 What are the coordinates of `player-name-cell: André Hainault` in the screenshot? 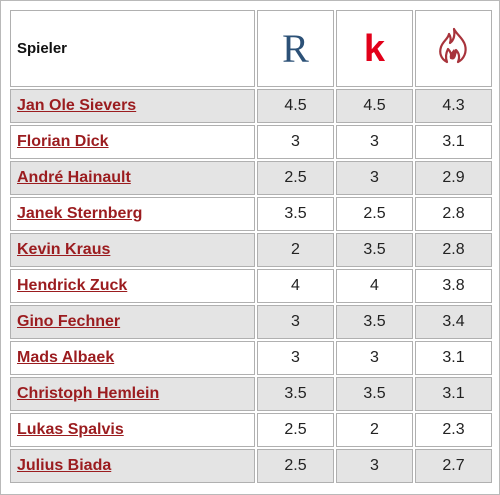 It's located at (132, 178).